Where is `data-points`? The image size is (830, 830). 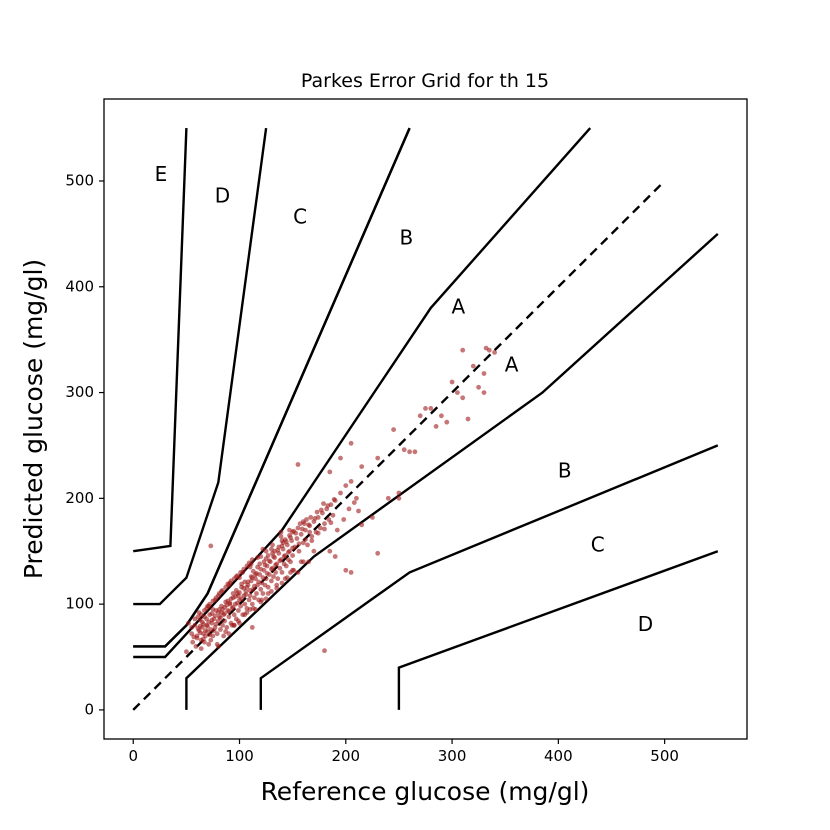
data-points is located at coordinates (340, 500).